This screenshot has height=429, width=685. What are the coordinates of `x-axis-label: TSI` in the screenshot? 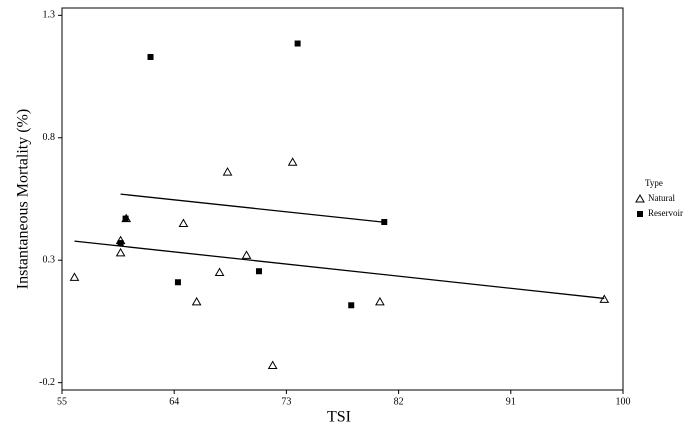 It's located at (339, 417).